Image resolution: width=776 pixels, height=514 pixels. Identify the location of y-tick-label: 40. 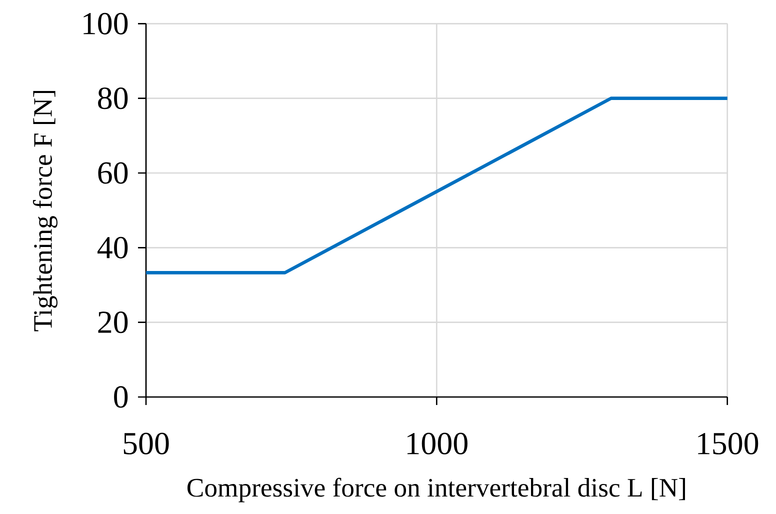
(112, 247).